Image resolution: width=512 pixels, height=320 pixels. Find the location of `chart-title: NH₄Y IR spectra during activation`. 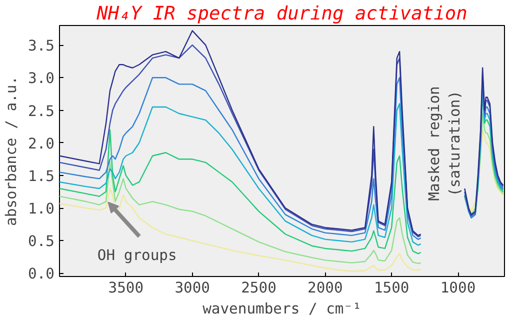

chart-title: NH₄Y IR spectra during activation is located at coordinates (282, 14).